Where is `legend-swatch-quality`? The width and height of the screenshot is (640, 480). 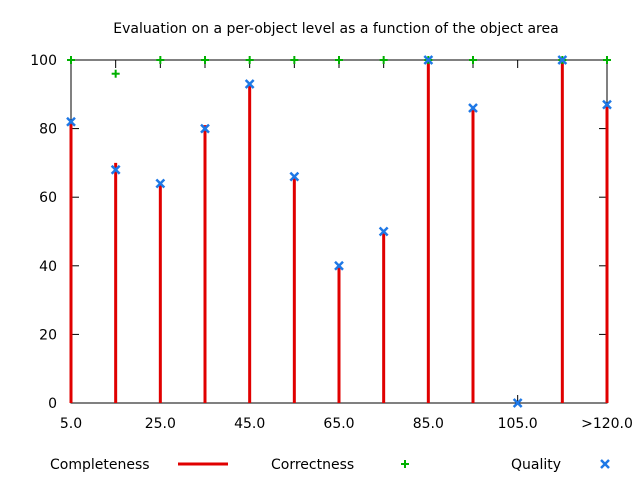
legend-swatch-quality is located at coordinates (605, 464).